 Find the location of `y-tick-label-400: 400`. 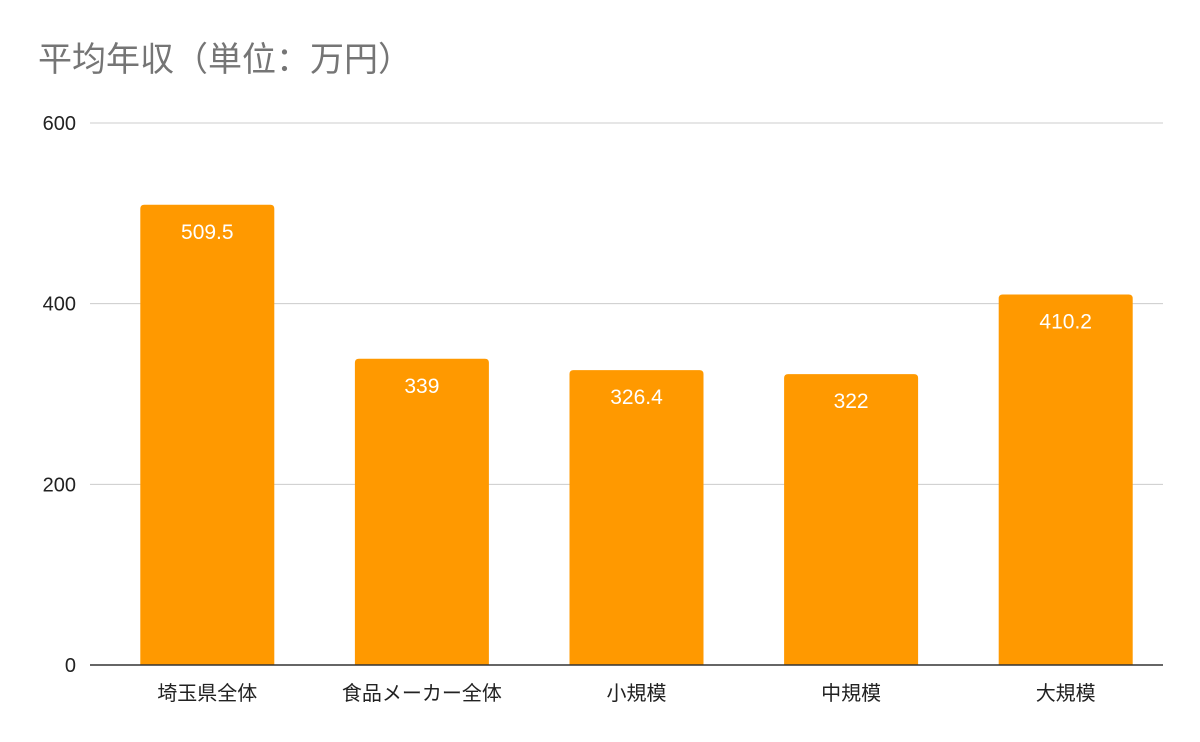

y-tick-label-400: 400 is located at coordinates (59, 305).